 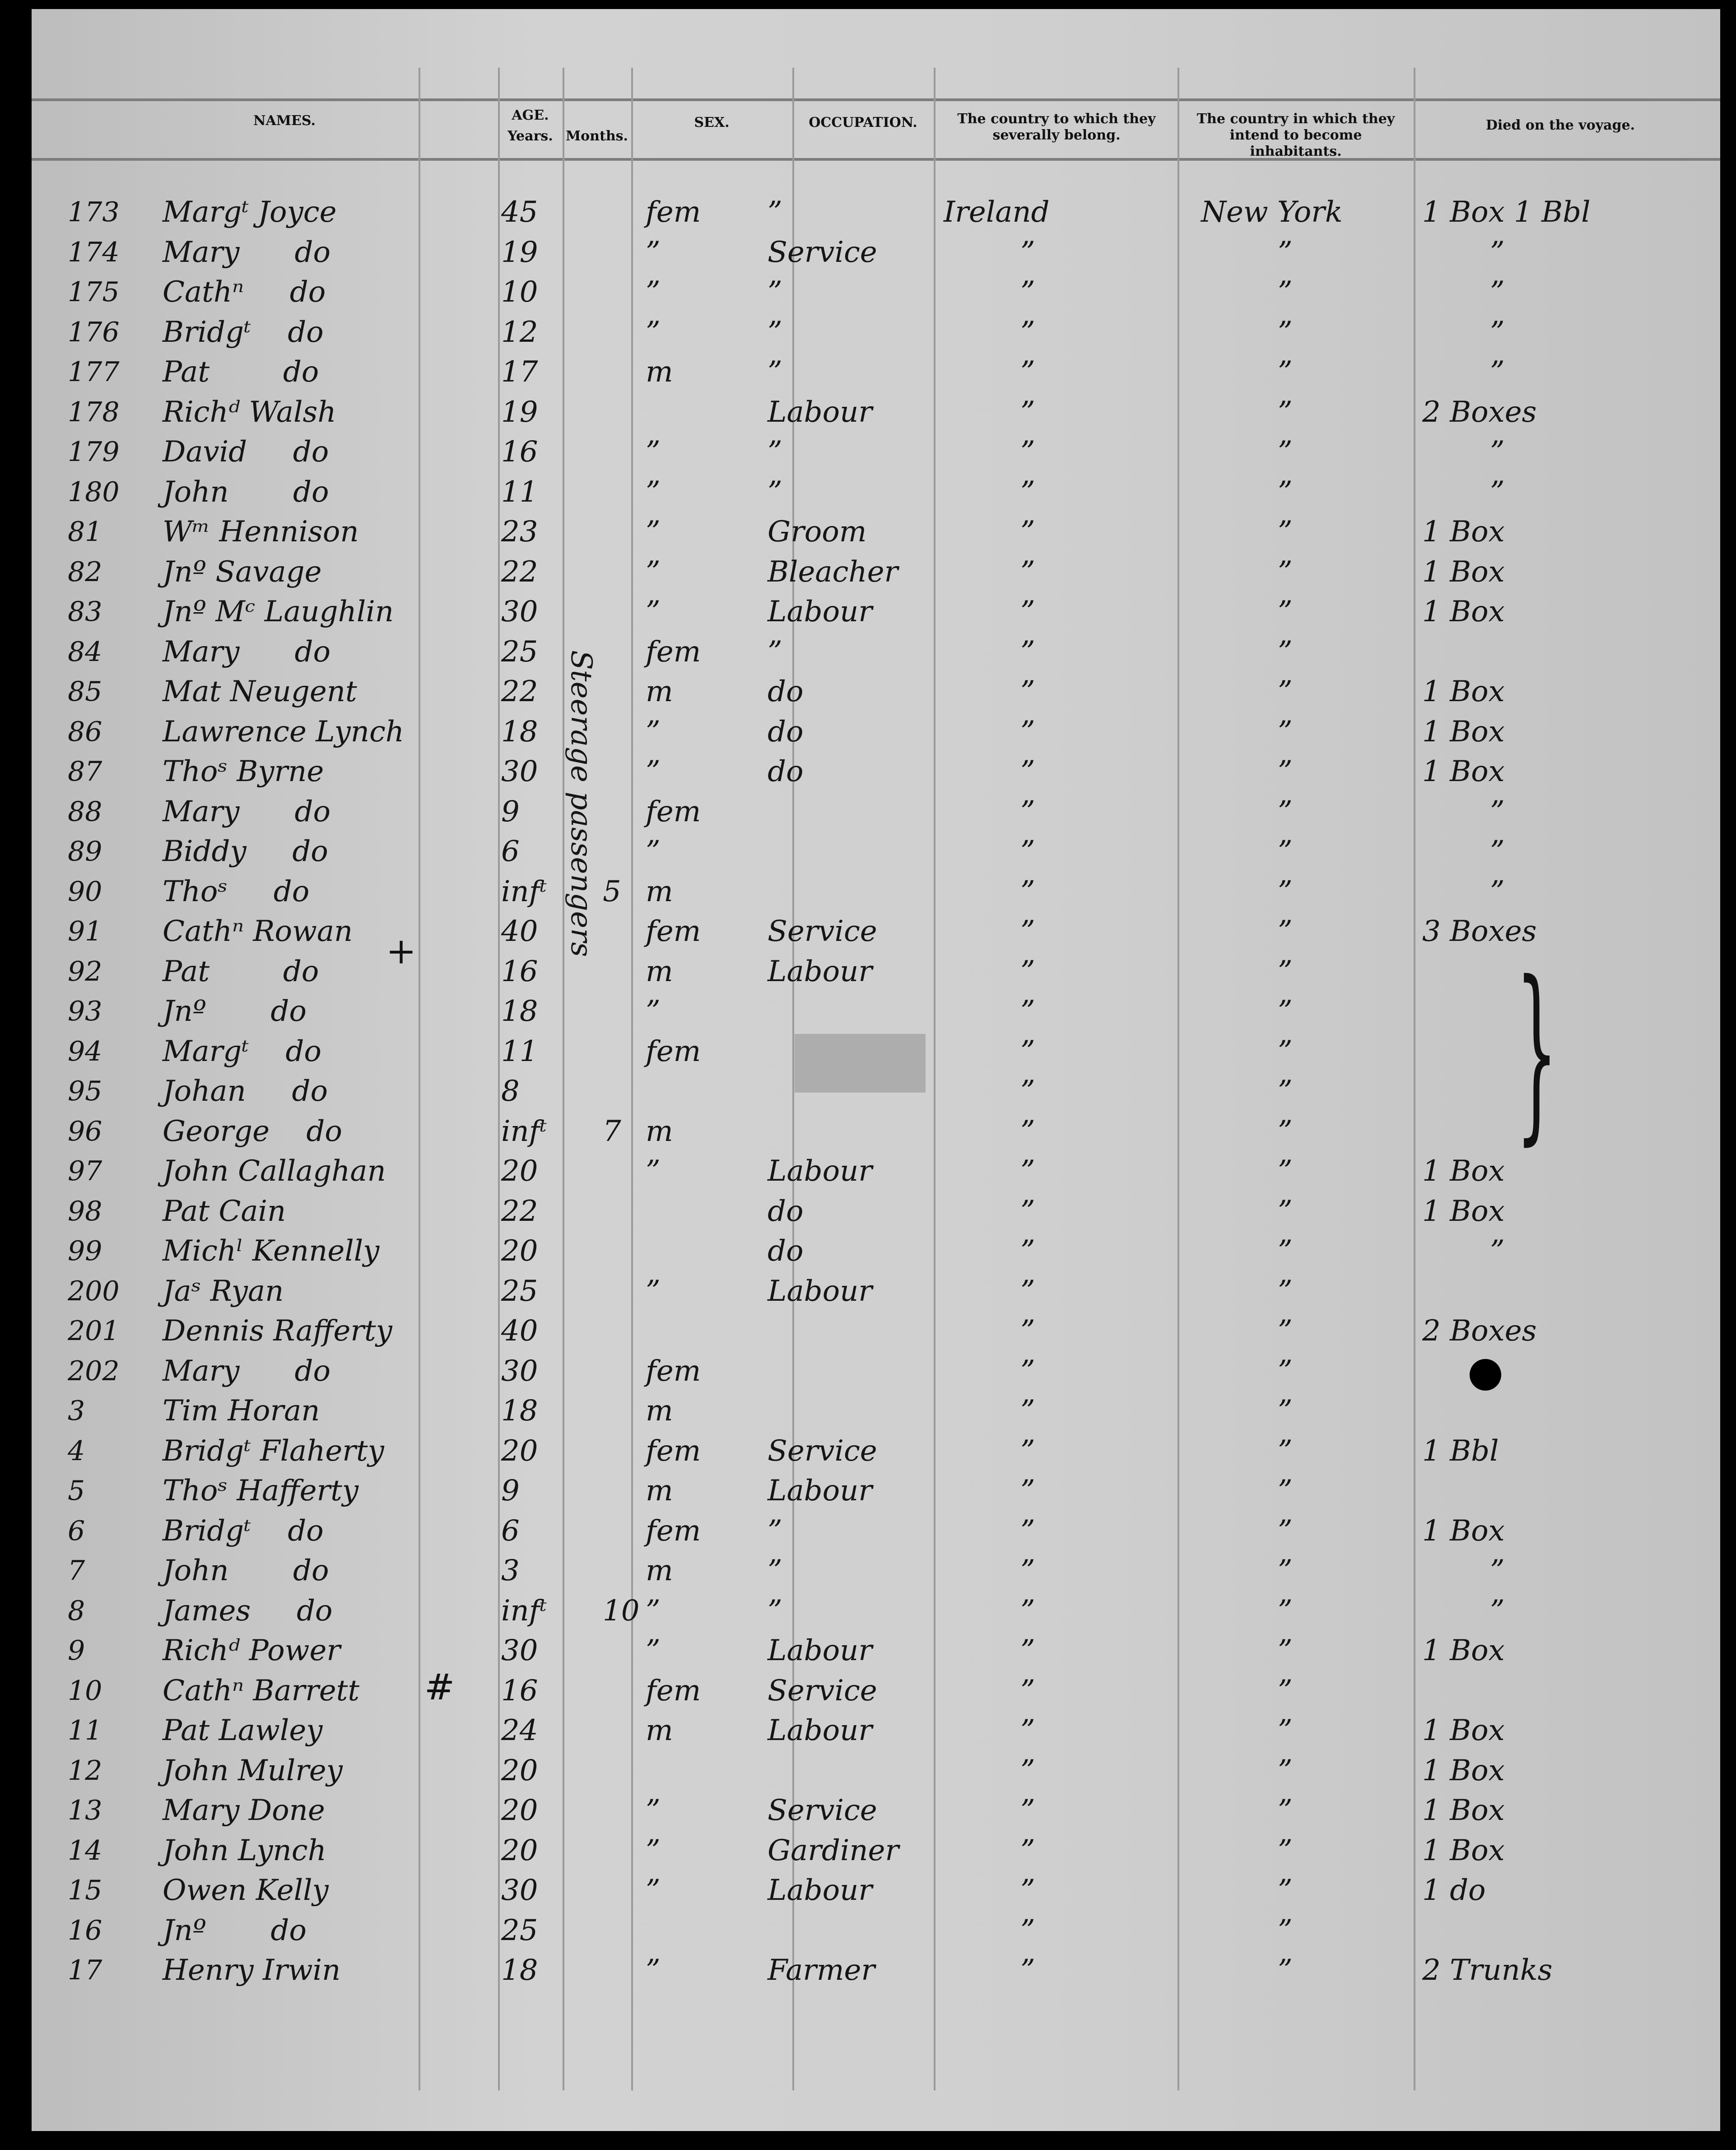 I want to click on row-number: 173, so click(x=94, y=212).